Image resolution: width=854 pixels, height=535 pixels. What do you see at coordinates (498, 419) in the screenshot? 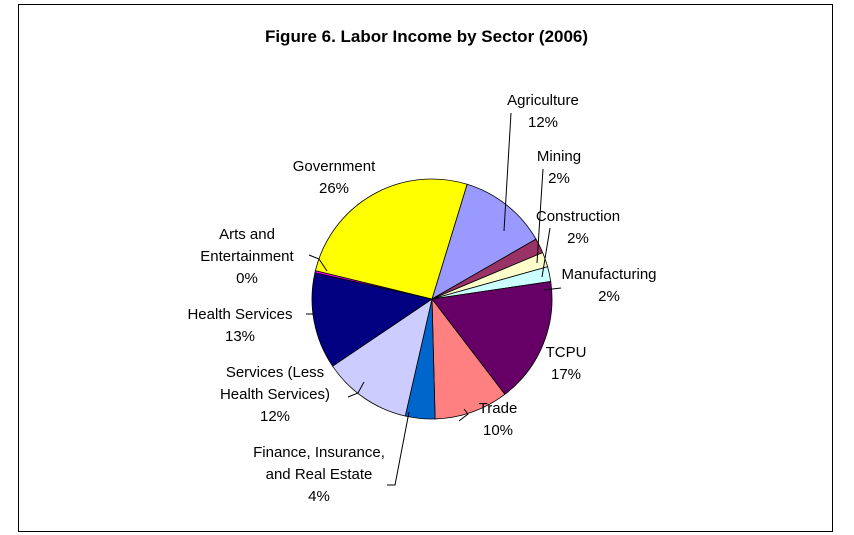
I see `slice-label: Trade 10%` at bounding box center [498, 419].